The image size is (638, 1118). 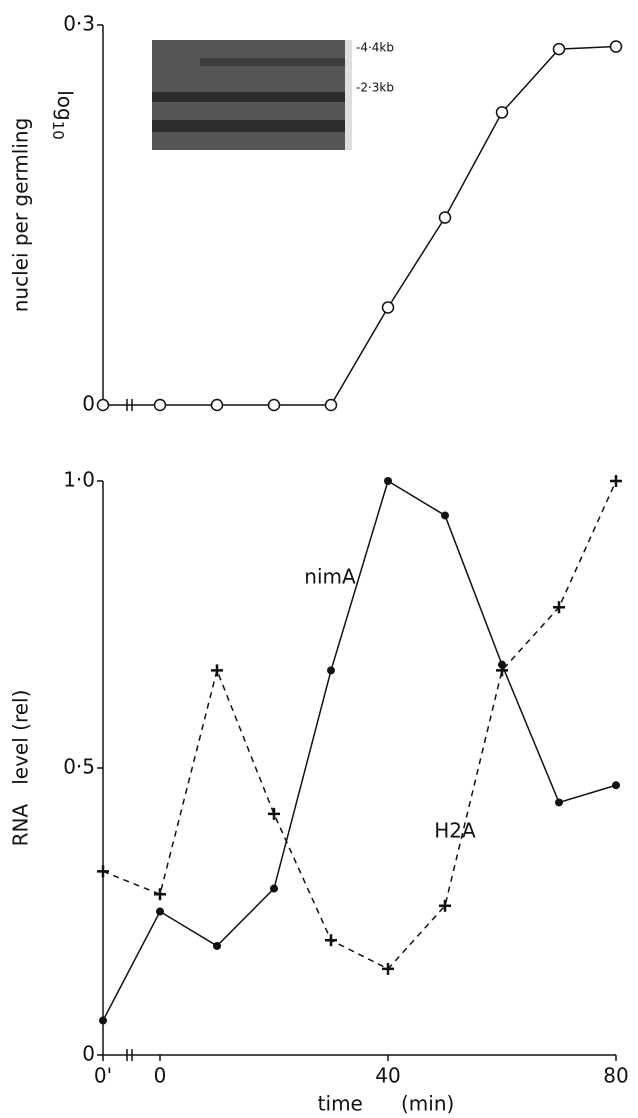 I want to click on x-tick-label: 0, so click(x=160, y=1076).